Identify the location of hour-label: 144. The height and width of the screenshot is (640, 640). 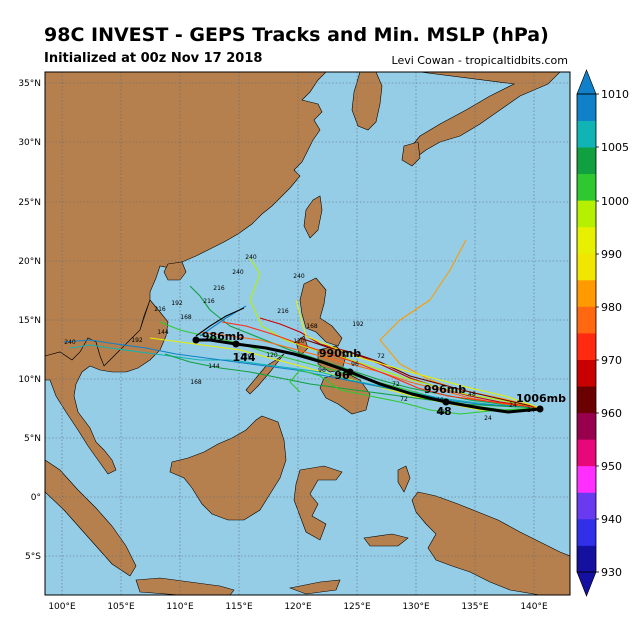
(163, 332).